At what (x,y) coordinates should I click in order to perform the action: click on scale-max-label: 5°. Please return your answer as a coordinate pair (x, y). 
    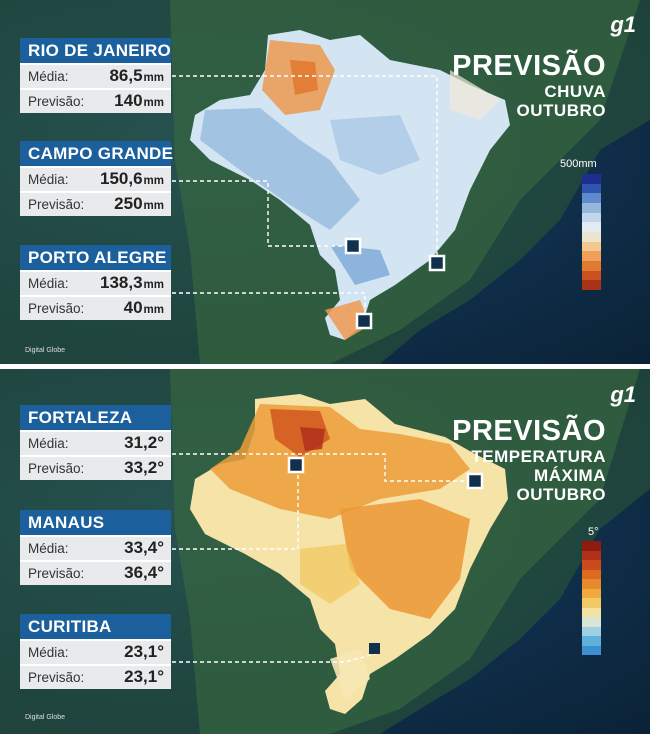
    Looking at the image, I should click on (593, 532).